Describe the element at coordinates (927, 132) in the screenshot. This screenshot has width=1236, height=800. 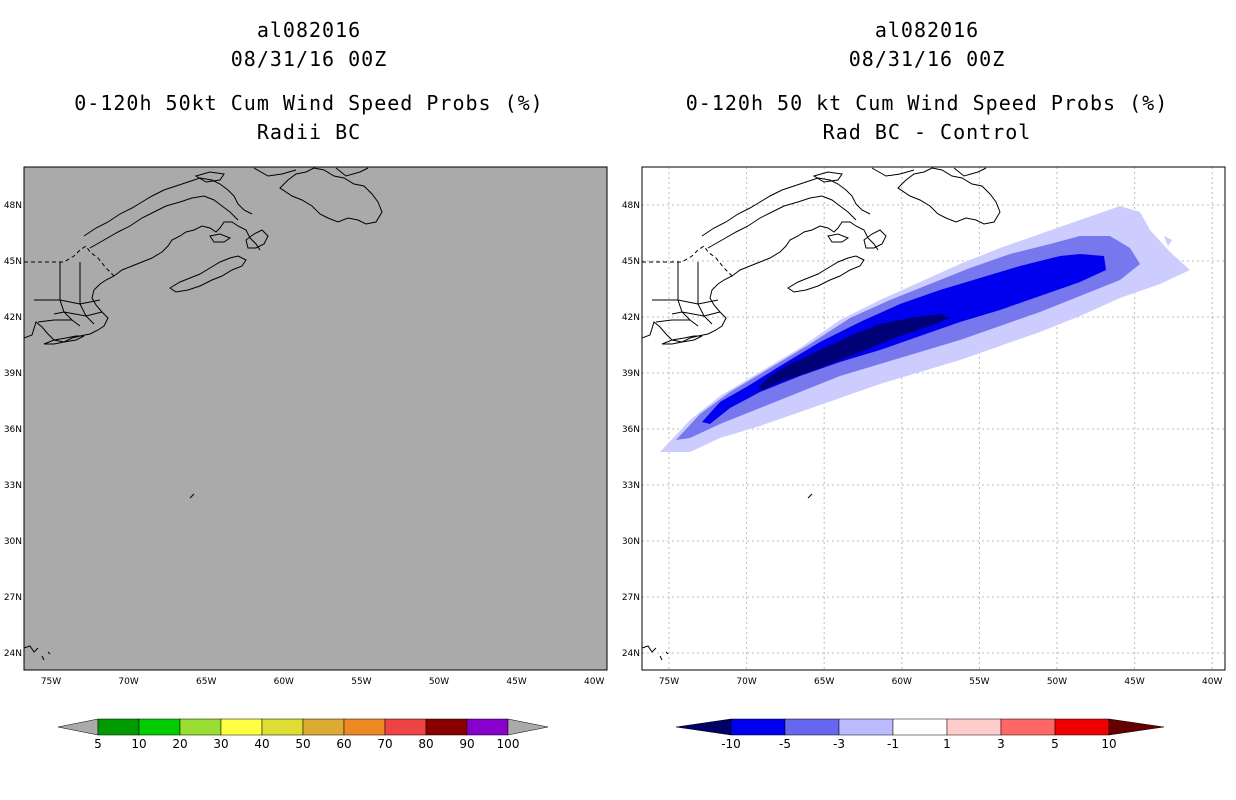
I see `right-title-subtitle: Rad BC - Control` at that location.